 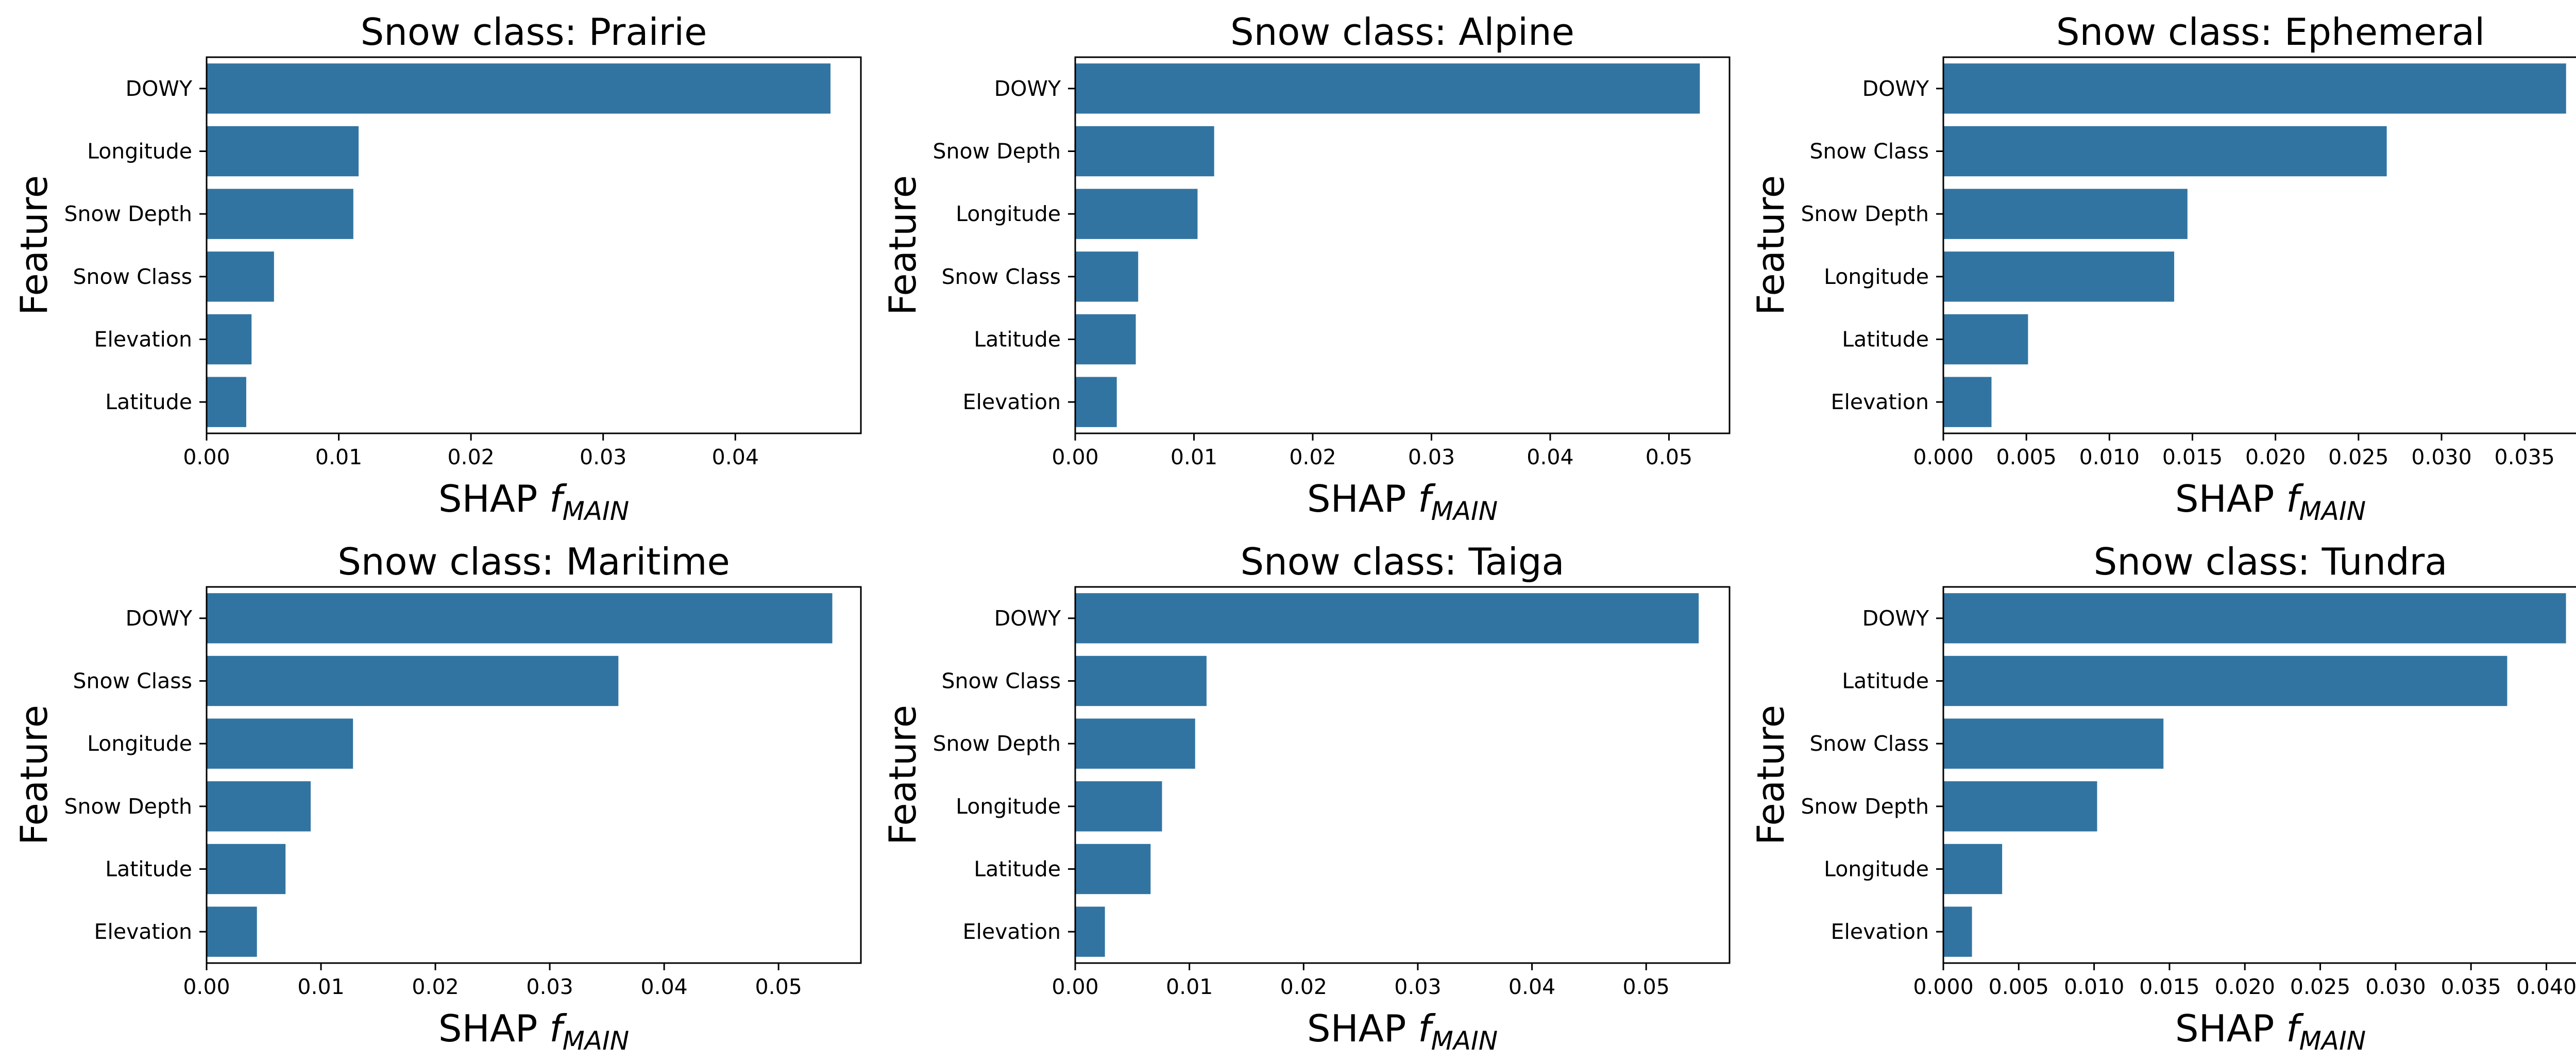 What do you see at coordinates (2441, 457) in the screenshot?
I see `x-tick-label: 0.030` at bounding box center [2441, 457].